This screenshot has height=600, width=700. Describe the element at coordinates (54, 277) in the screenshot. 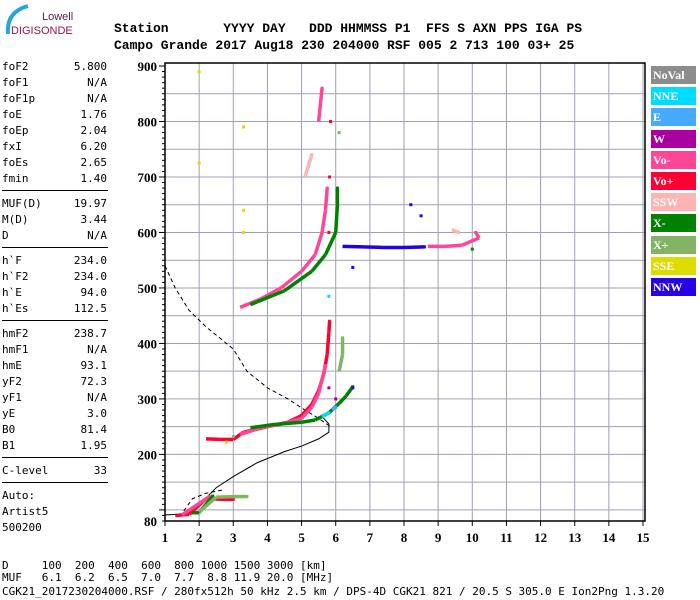

I see `param-hf2: h`F2 234.0` at that location.